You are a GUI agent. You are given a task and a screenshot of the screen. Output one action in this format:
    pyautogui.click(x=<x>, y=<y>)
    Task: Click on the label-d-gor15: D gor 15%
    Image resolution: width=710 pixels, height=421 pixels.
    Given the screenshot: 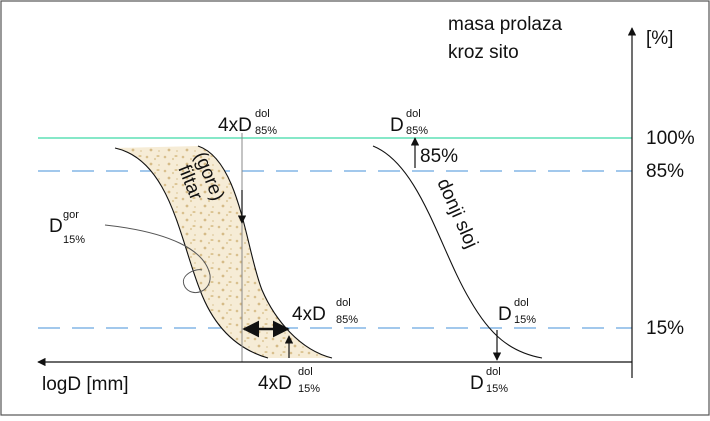 What is the action you would take?
    pyautogui.click(x=67, y=227)
    